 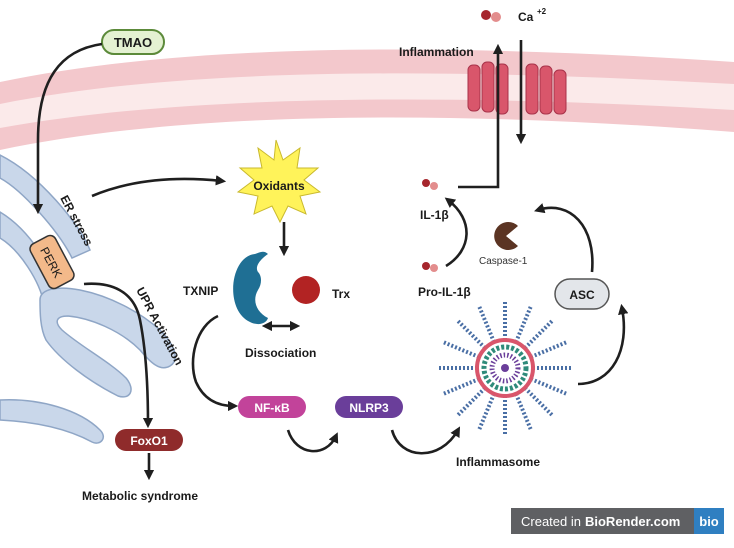 What do you see at coordinates (505, 368) in the screenshot?
I see `inflammasome-complex-icon` at bounding box center [505, 368].